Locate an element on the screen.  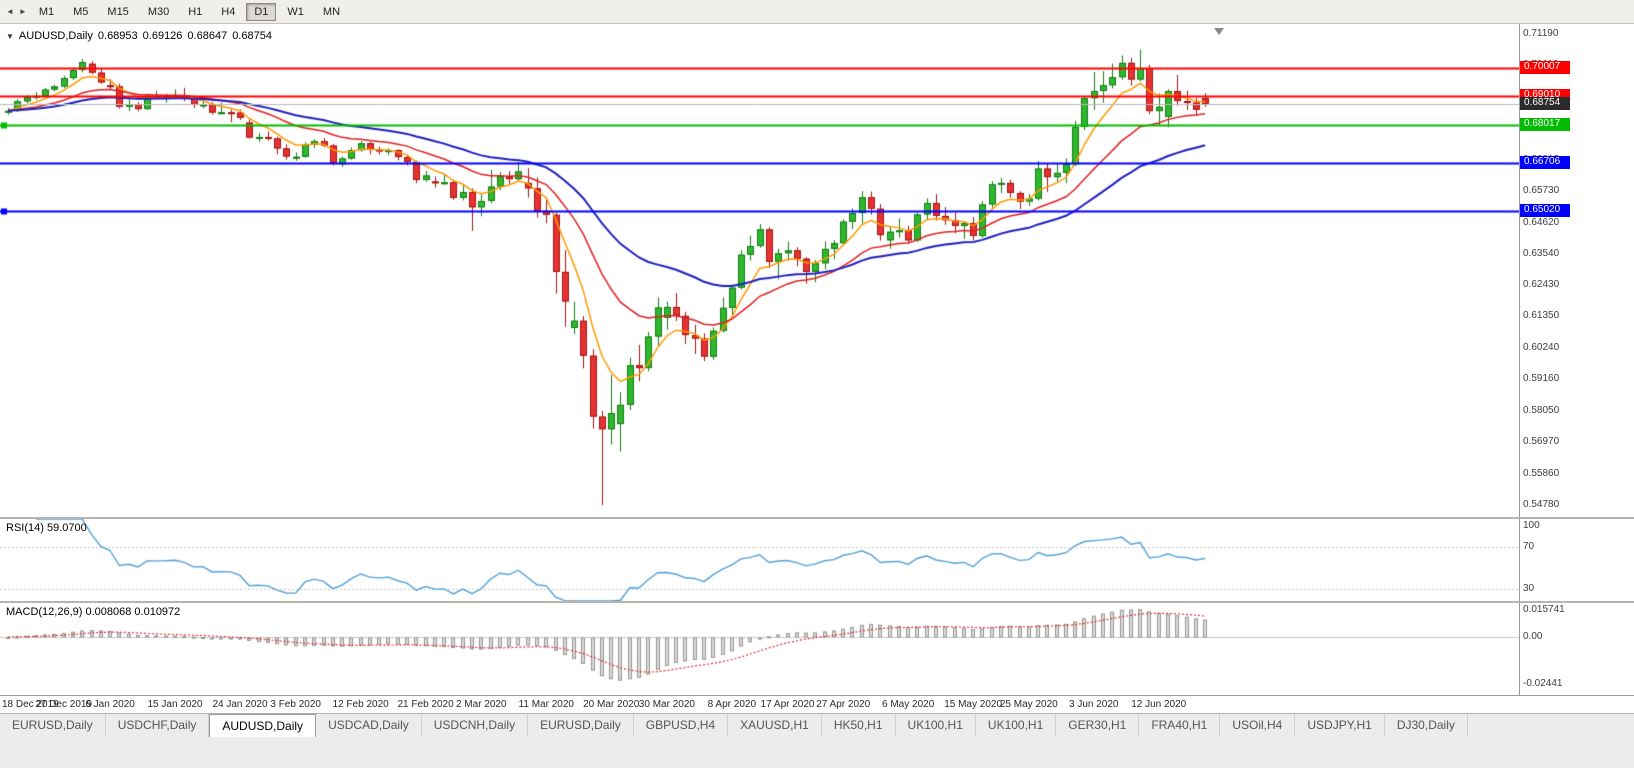
price-tick: 0.59160 is located at coordinates (1541, 379).